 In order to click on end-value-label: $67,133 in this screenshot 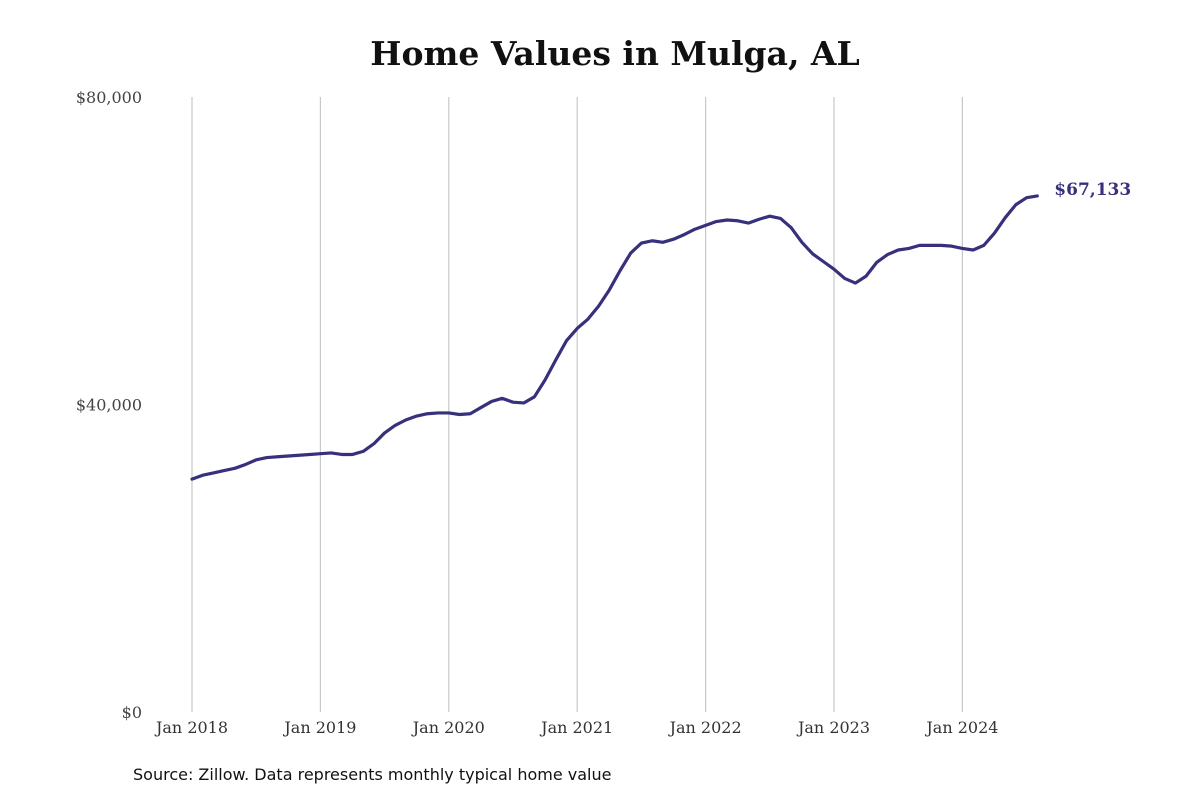, I will do `click(1092, 190)`.